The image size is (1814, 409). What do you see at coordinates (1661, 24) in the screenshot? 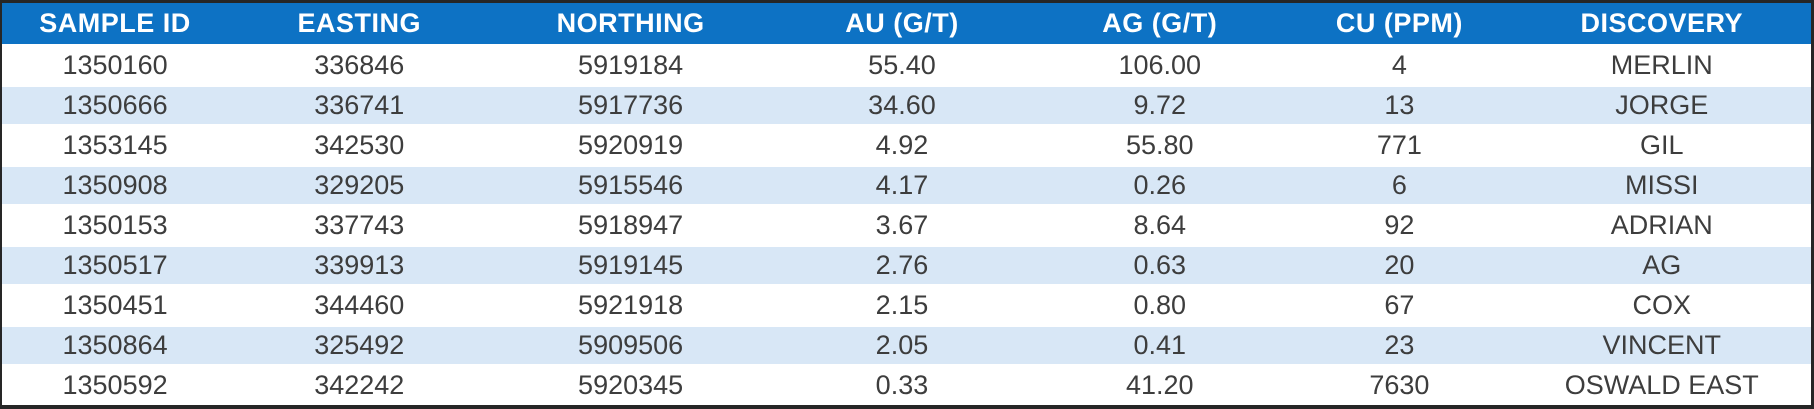
I see `column-header-discovery: DISCOVERY` at bounding box center [1661, 24].